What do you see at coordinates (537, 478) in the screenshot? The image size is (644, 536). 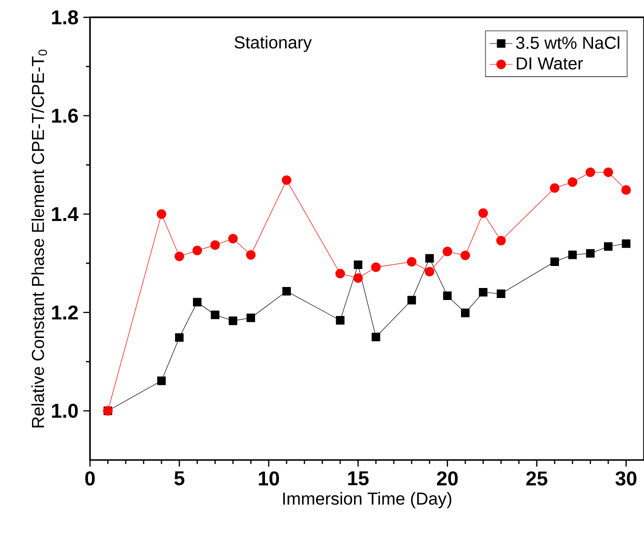 I see `x-tick-label: 25` at bounding box center [537, 478].